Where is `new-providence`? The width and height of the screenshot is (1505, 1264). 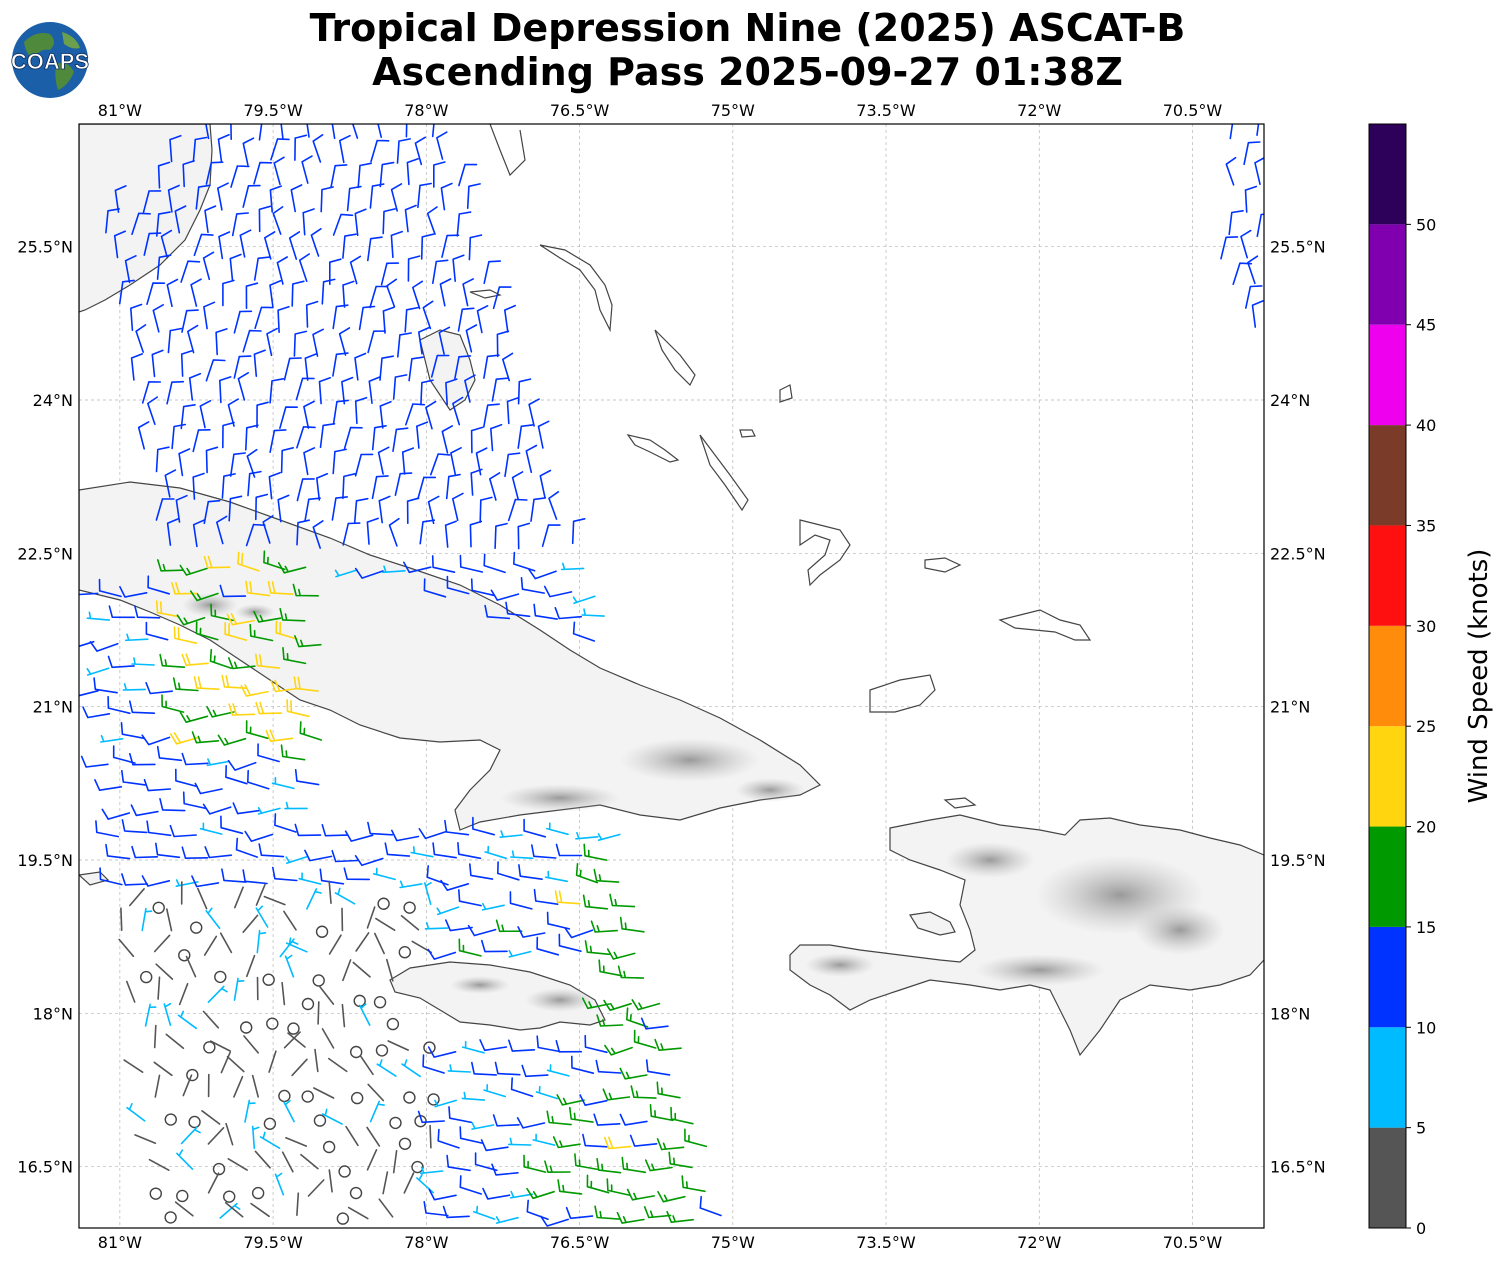
new-providence is located at coordinates (747, 433).